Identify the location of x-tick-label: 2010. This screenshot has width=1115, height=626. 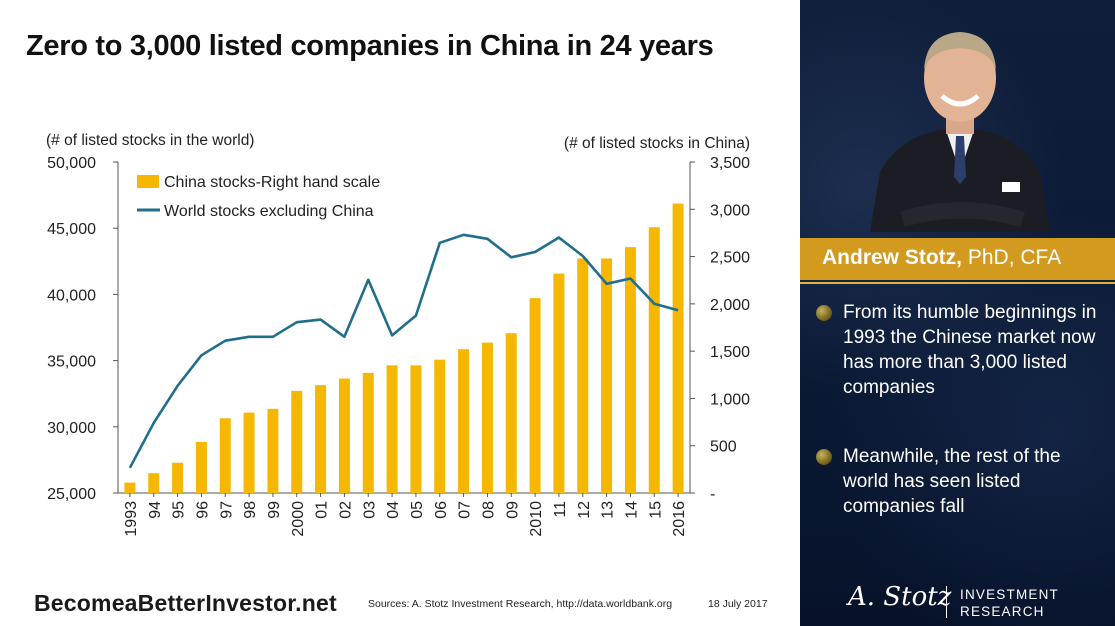
(536, 519).